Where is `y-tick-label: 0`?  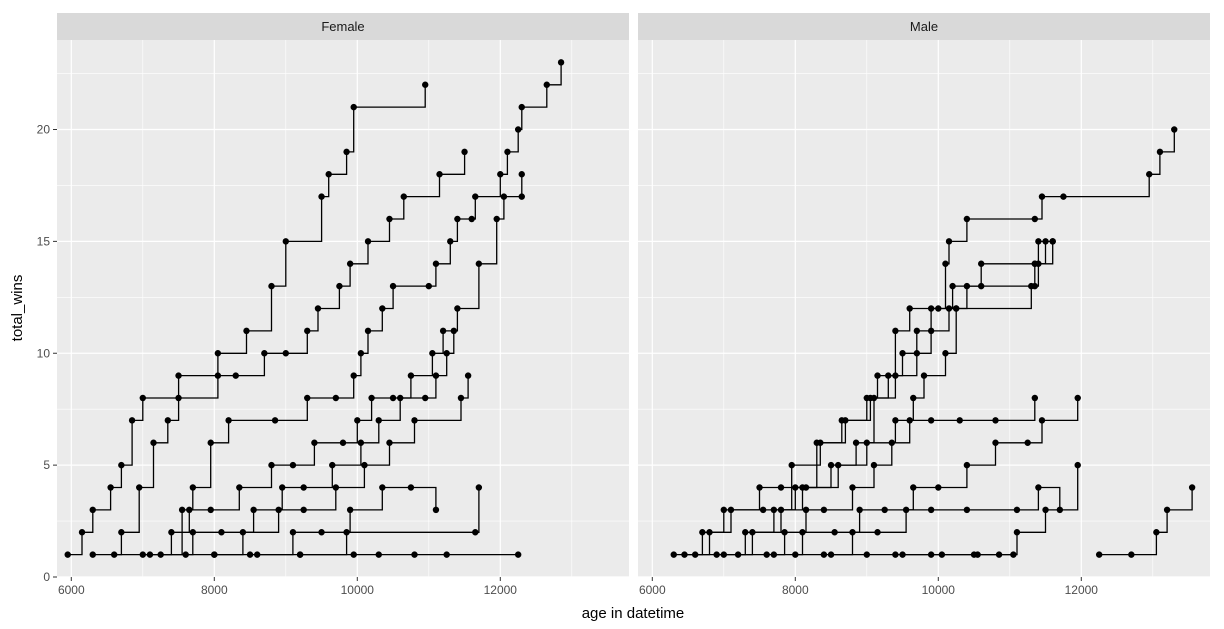 y-tick-label: 0 is located at coordinates (46, 577).